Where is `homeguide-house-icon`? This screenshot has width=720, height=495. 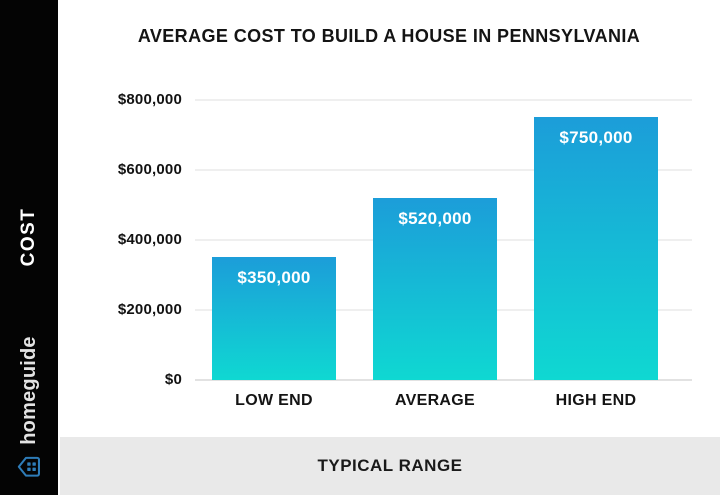
homeguide-house-icon is located at coordinates (29, 467).